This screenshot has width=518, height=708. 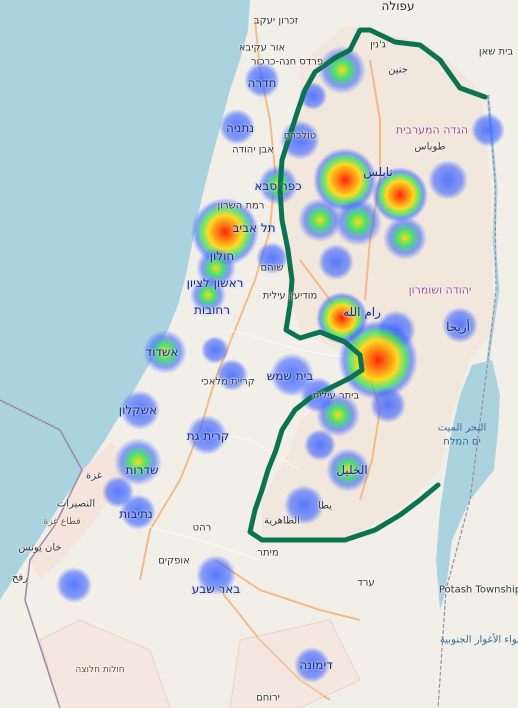 I want to click on eastern-border, so click(x=467, y=401).